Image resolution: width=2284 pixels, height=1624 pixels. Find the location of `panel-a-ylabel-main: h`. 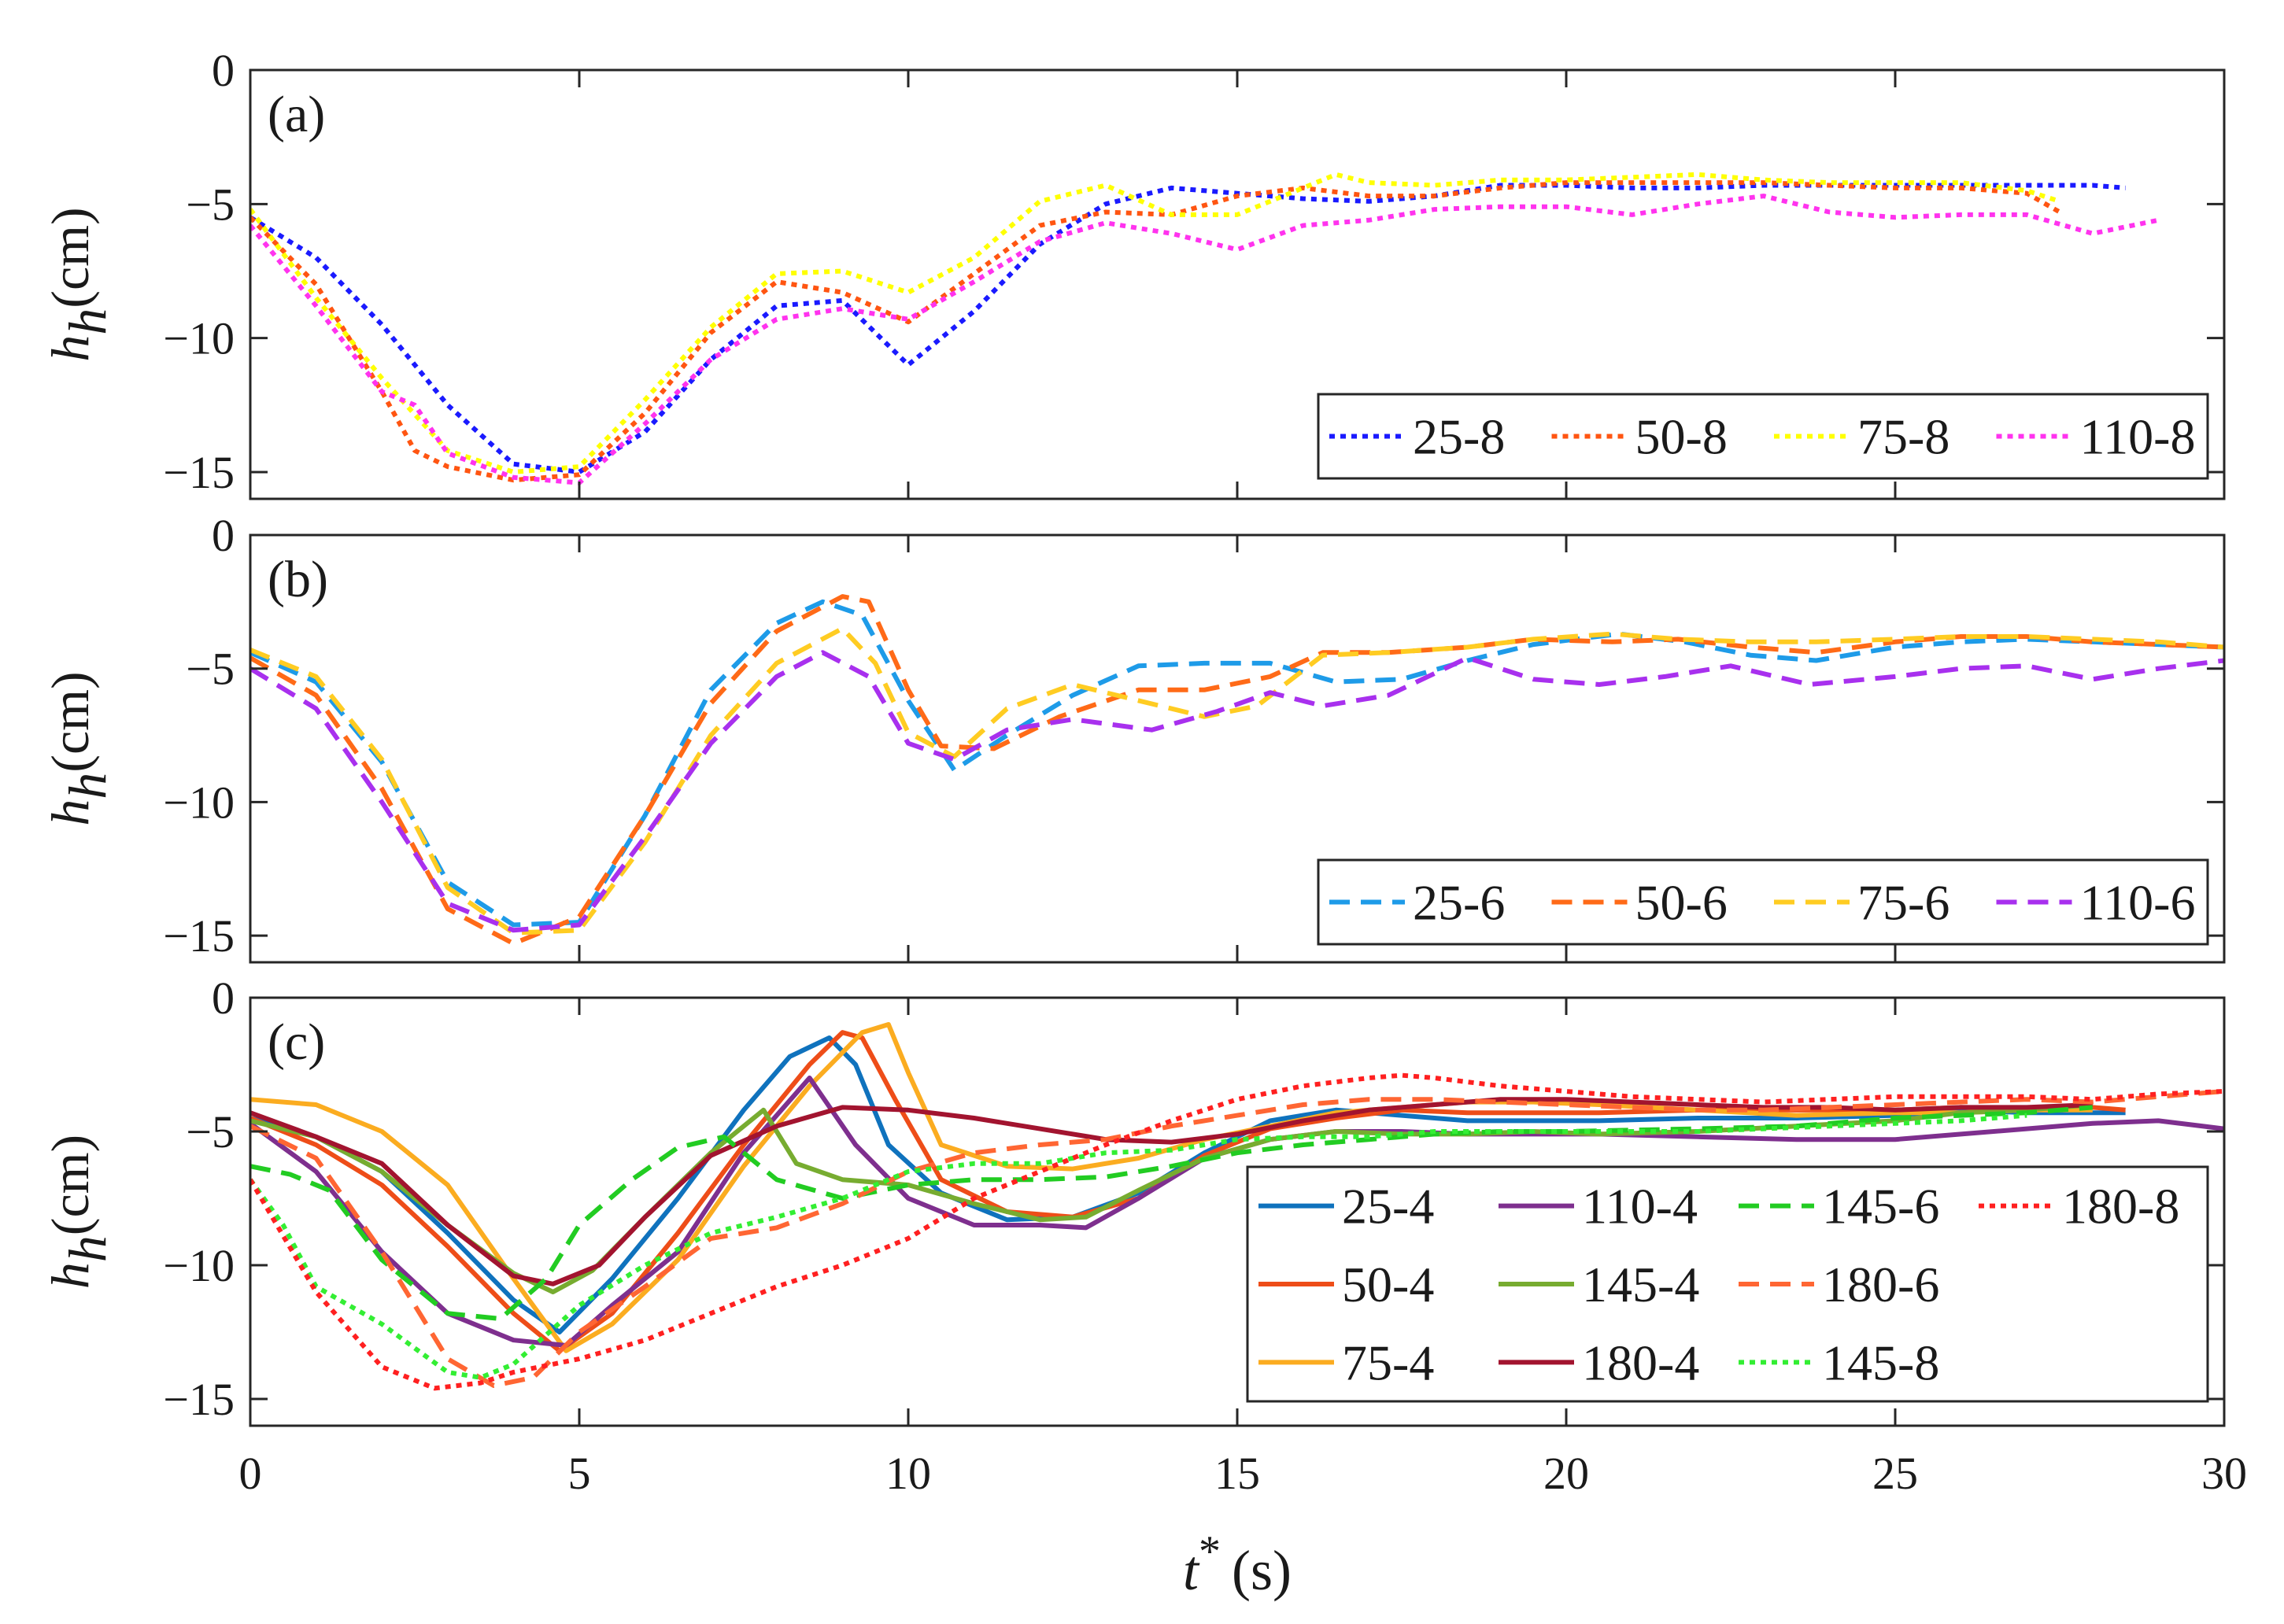

panel-a-ylabel-main: h is located at coordinates (70, 348).